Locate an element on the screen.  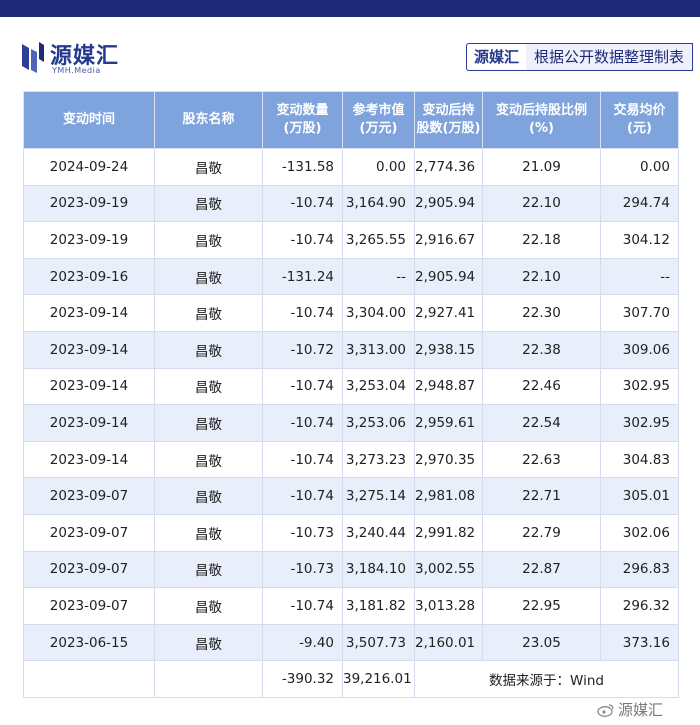
cell-holding-ratio: 22.71 is located at coordinates (541, 496).